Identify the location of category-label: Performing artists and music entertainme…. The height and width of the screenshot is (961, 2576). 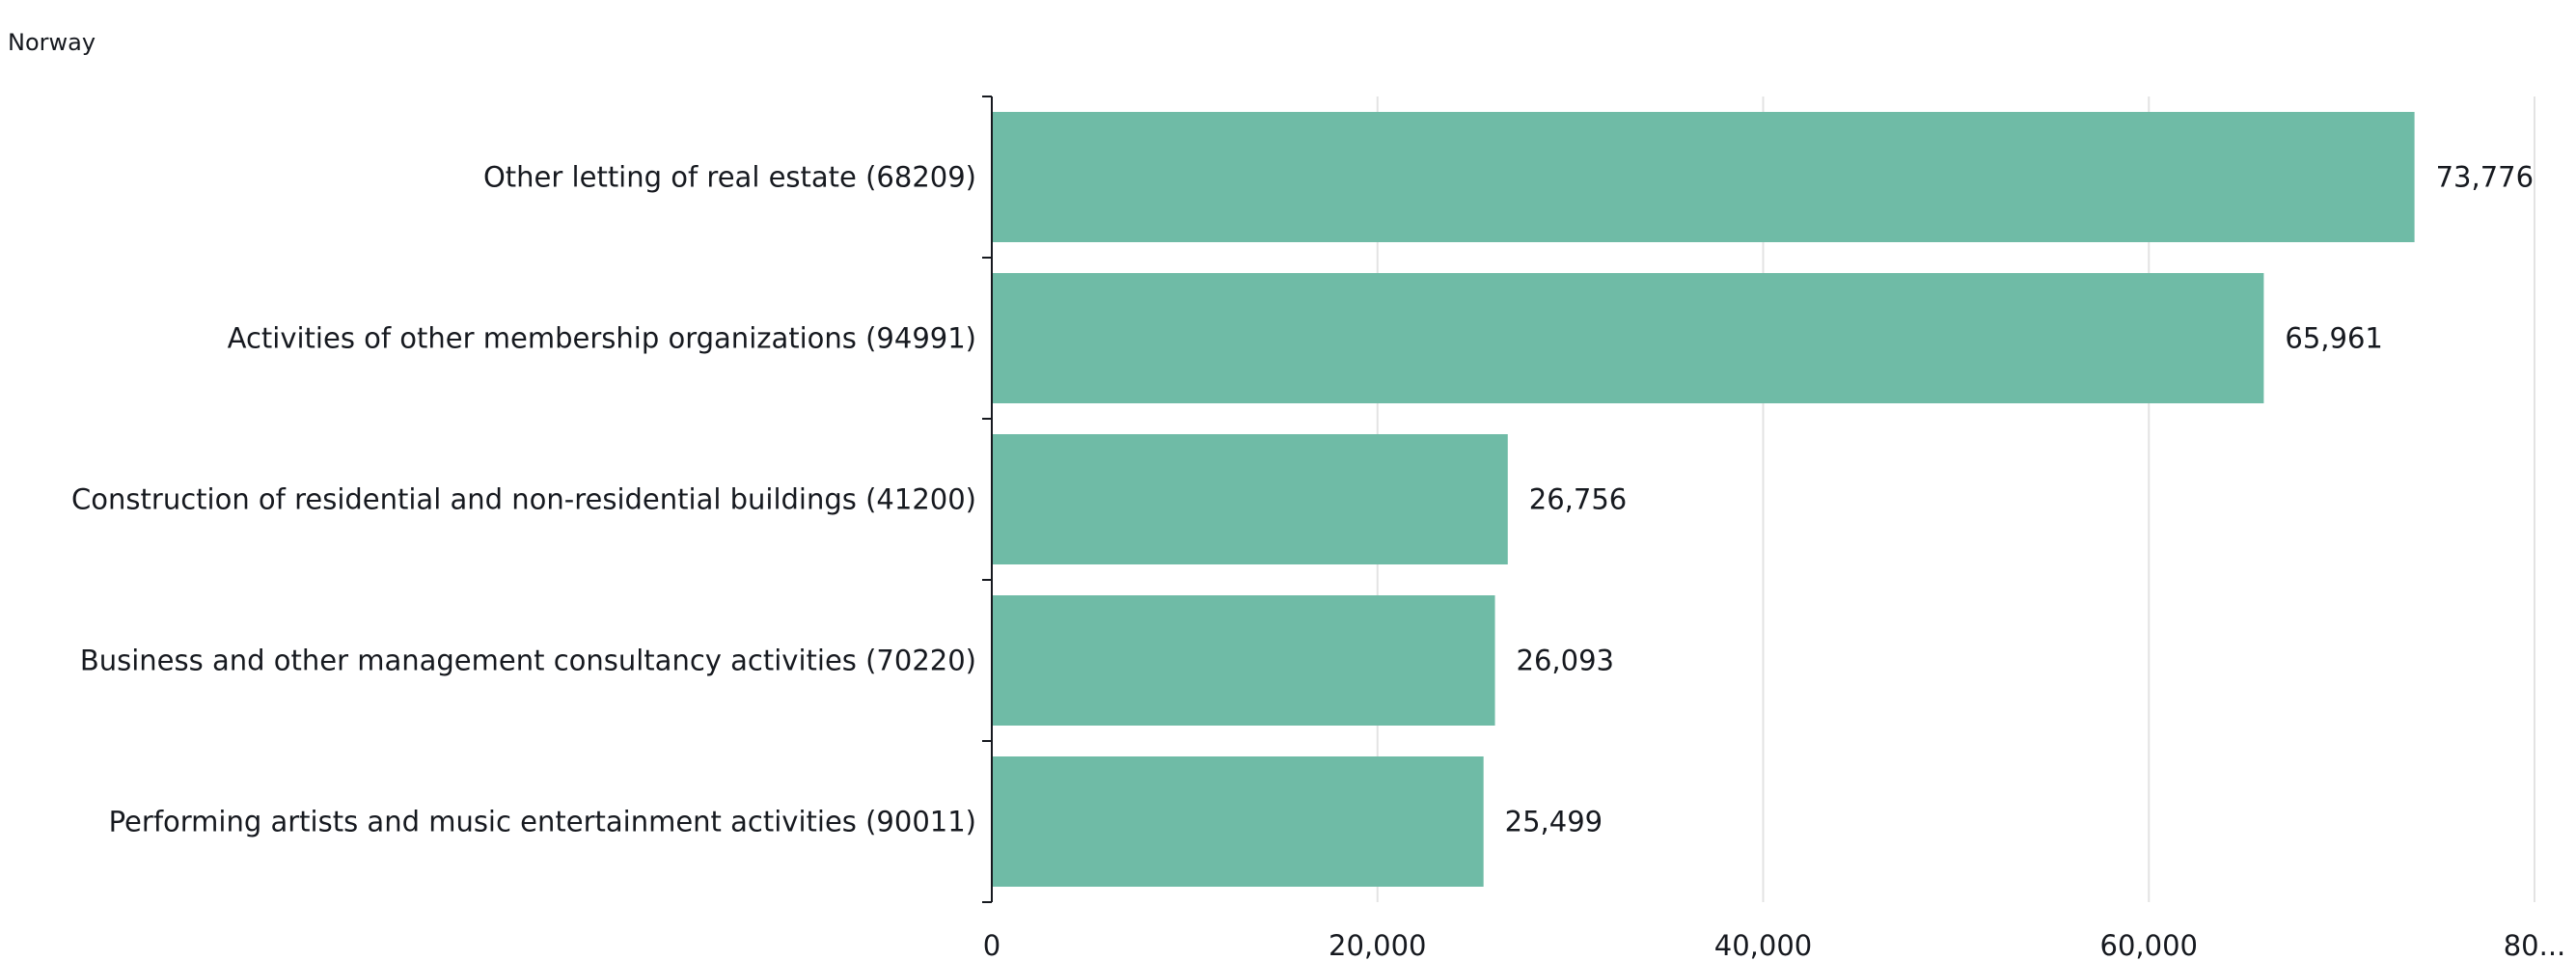
(543, 822).